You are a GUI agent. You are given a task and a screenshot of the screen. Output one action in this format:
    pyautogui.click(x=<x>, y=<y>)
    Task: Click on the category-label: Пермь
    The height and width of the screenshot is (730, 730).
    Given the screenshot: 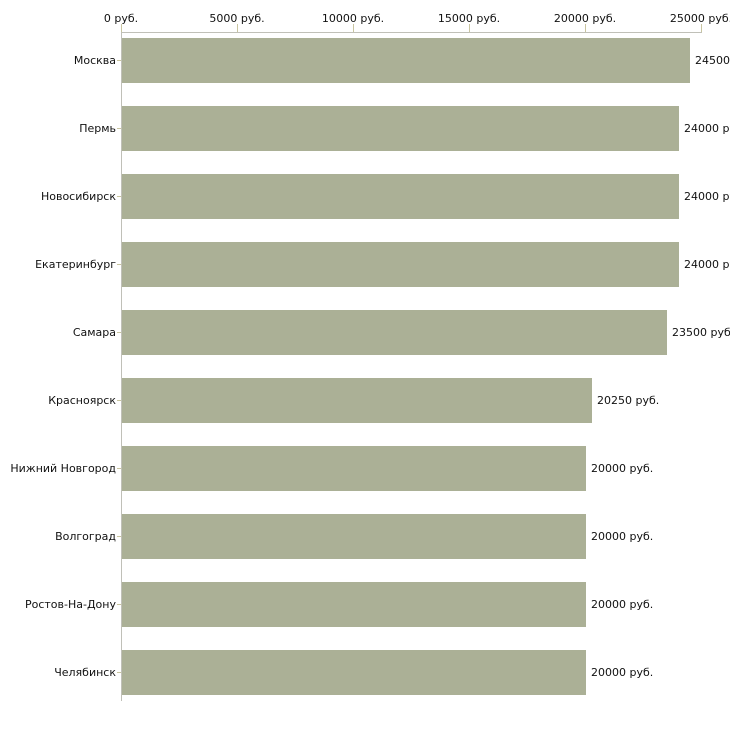 What is the action you would take?
    pyautogui.click(x=97, y=128)
    